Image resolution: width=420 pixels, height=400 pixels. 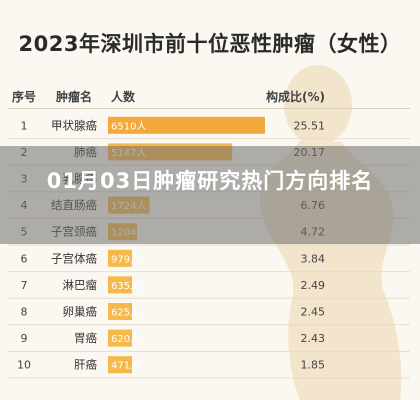 I want to click on share-value-label: 2.45, so click(x=313, y=312).